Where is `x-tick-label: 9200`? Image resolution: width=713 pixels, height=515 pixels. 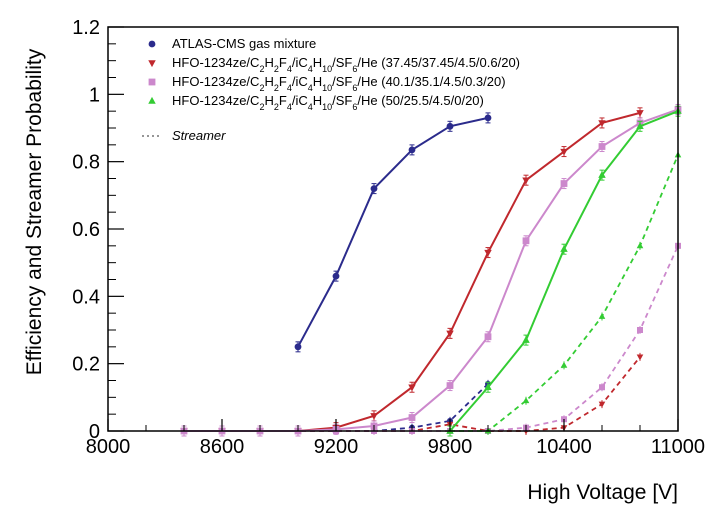 x-tick-label: 9200 is located at coordinates (336, 447).